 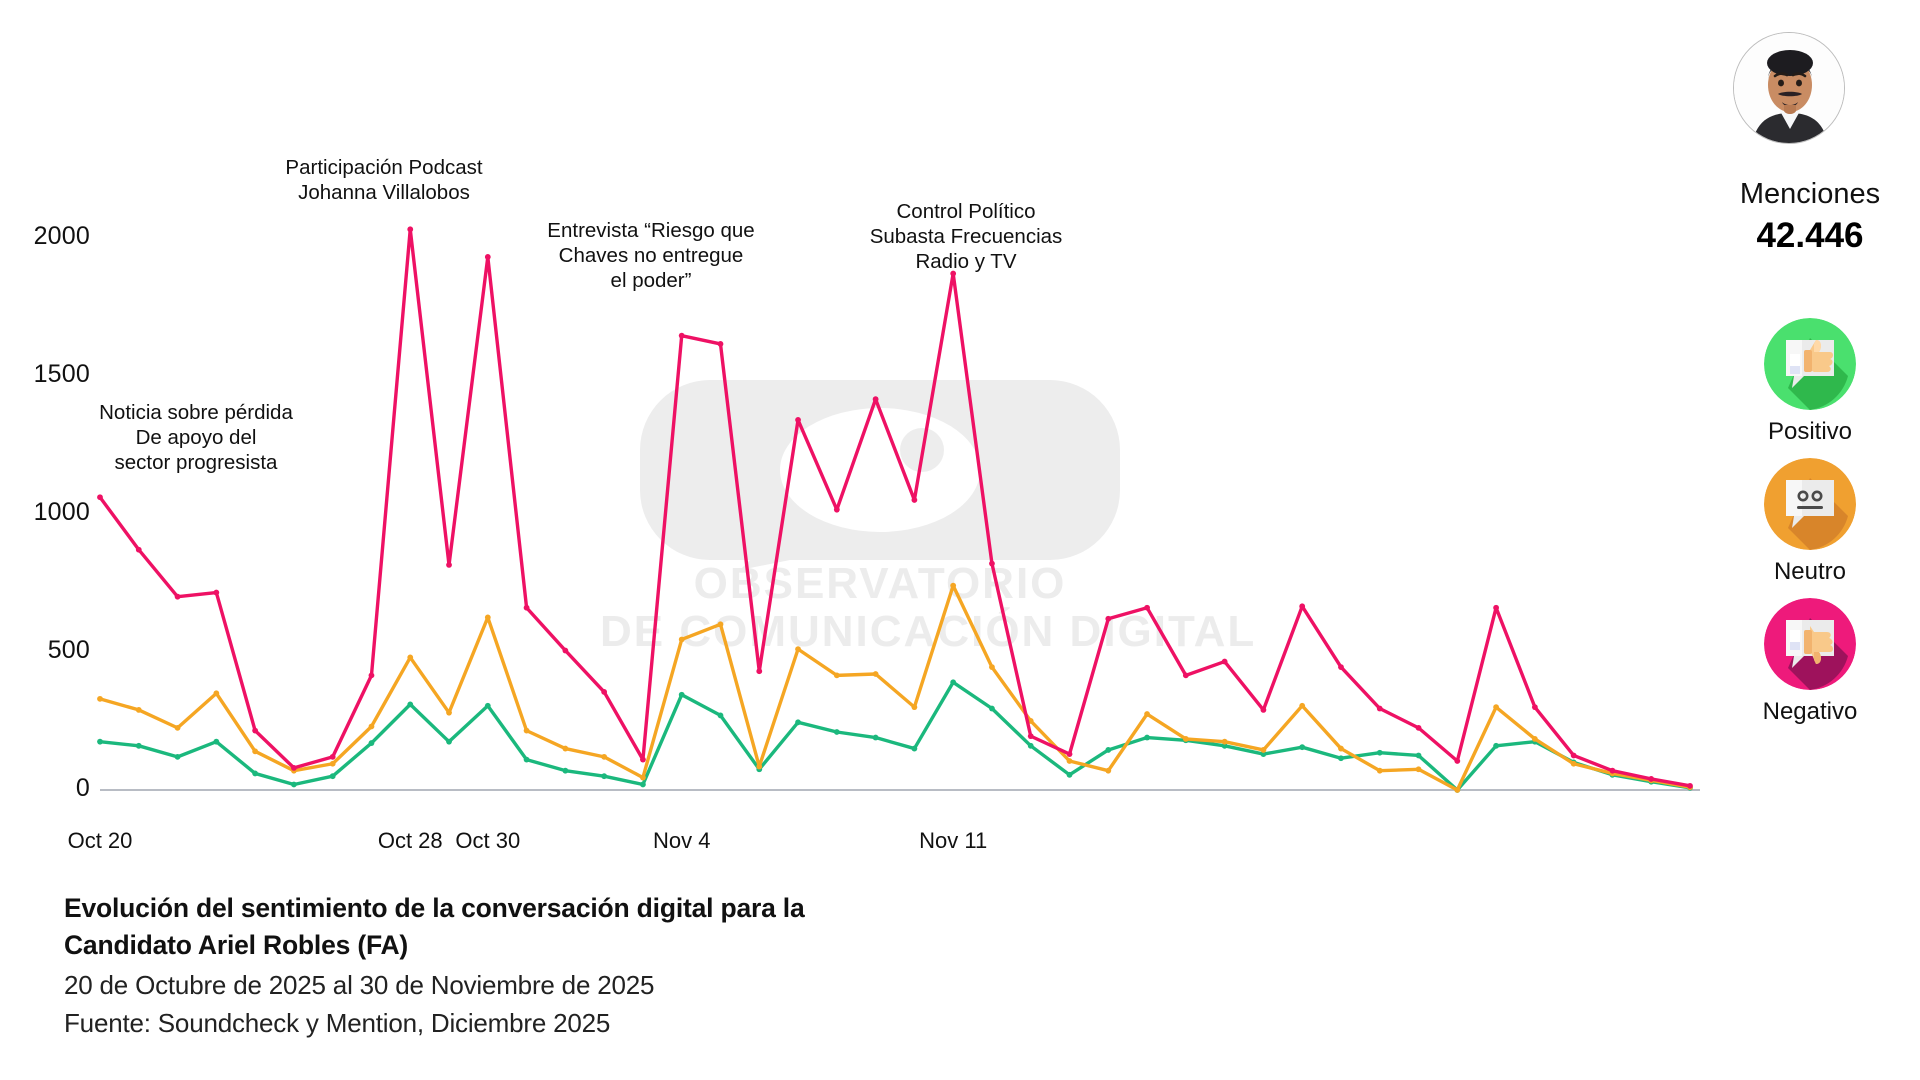 I want to click on y-tick-0: 0, so click(x=82, y=788).